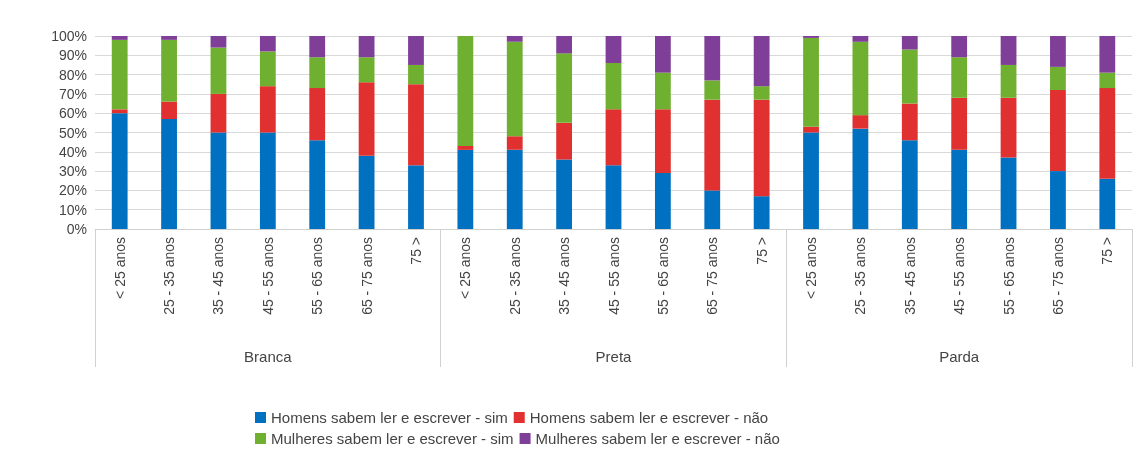 The image size is (1142, 455). What do you see at coordinates (76, 229) in the screenshot?
I see `y-tick-label: 0%` at bounding box center [76, 229].